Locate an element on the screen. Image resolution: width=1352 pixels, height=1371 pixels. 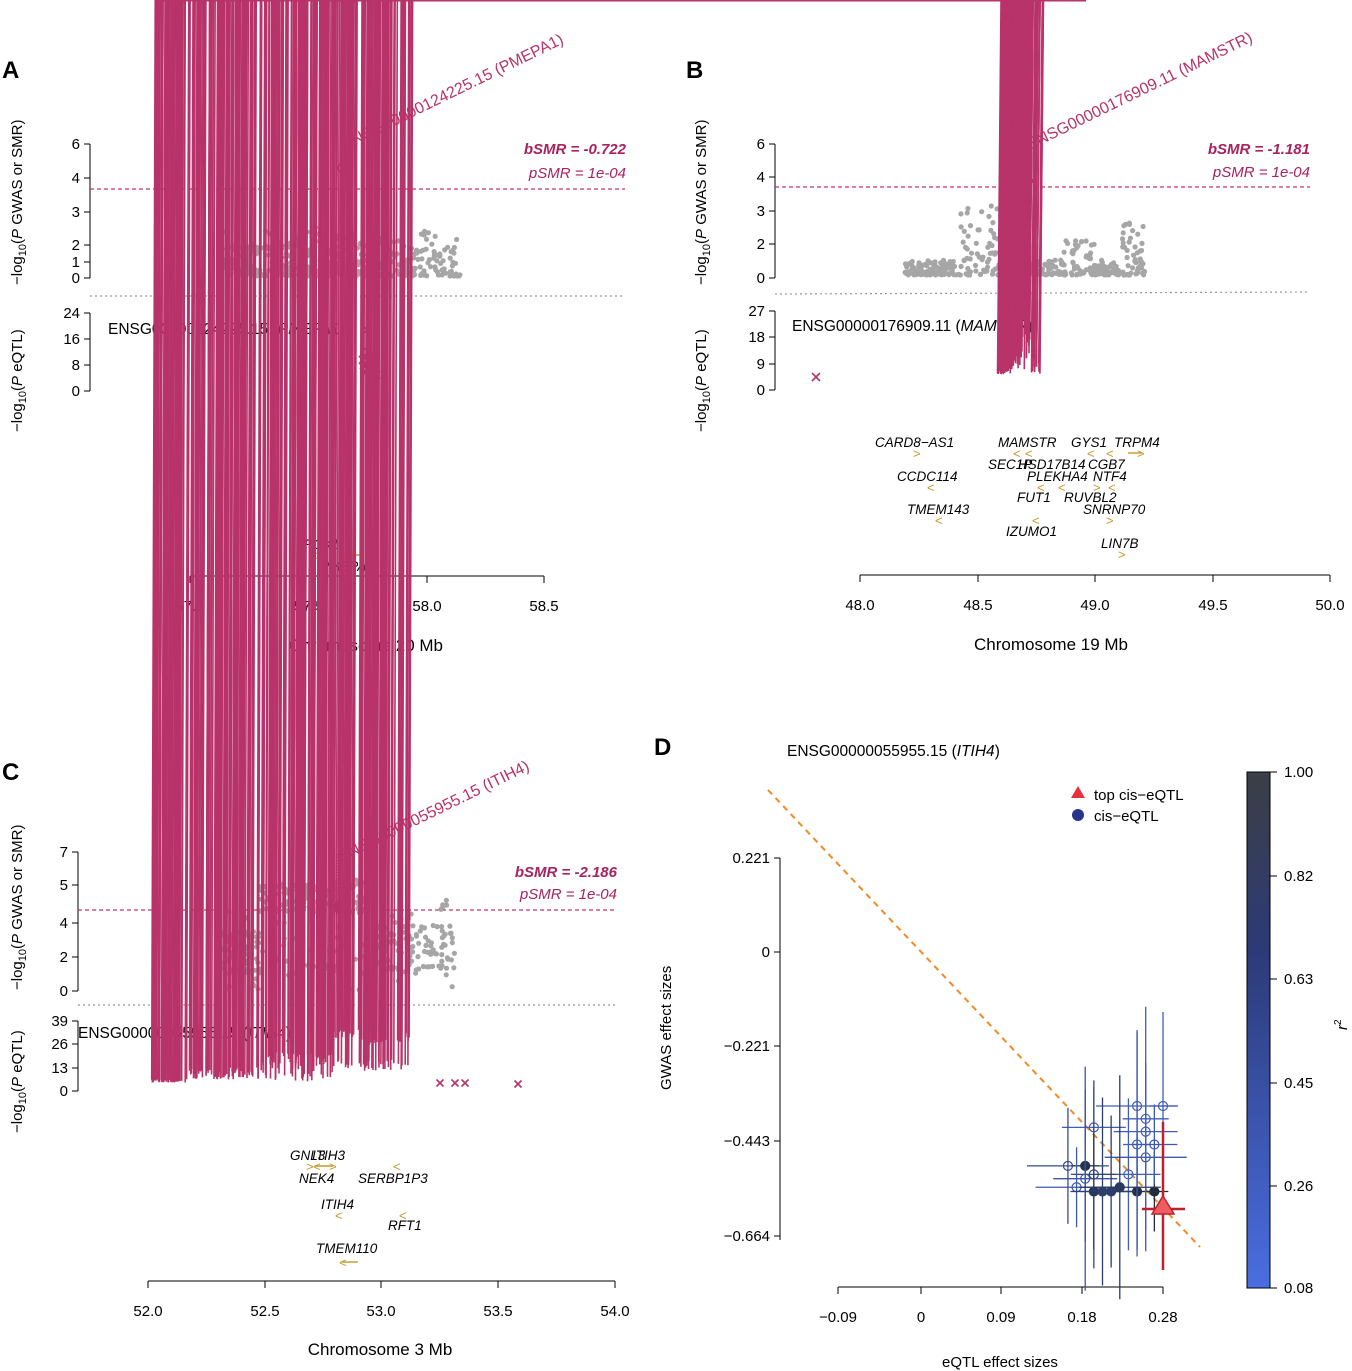
xlabel-c: Chromosome 3 Mb is located at coordinates (380, 1349).